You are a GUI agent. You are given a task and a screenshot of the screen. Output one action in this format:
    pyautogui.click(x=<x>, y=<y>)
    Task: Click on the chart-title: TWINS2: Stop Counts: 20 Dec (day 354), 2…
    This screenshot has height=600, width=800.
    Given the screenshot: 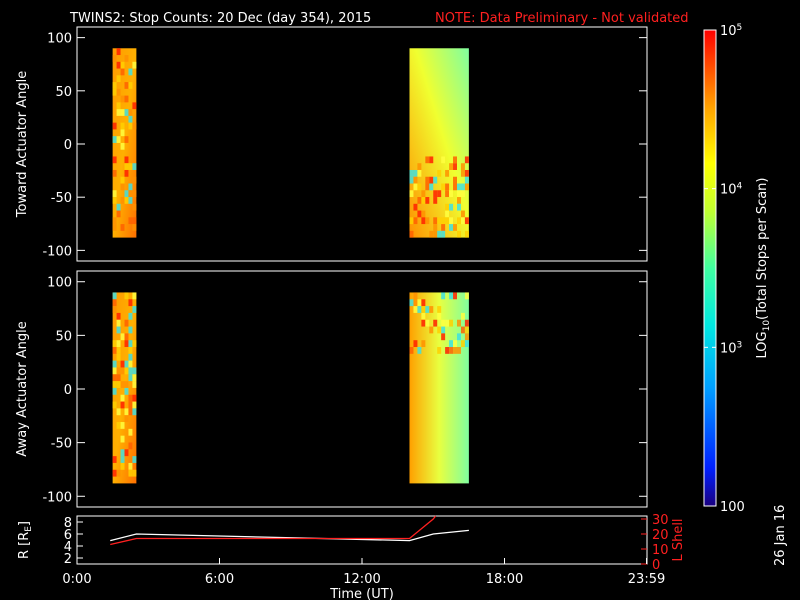 What is the action you would take?
    pyautogui.click(x=220, y=18)
    